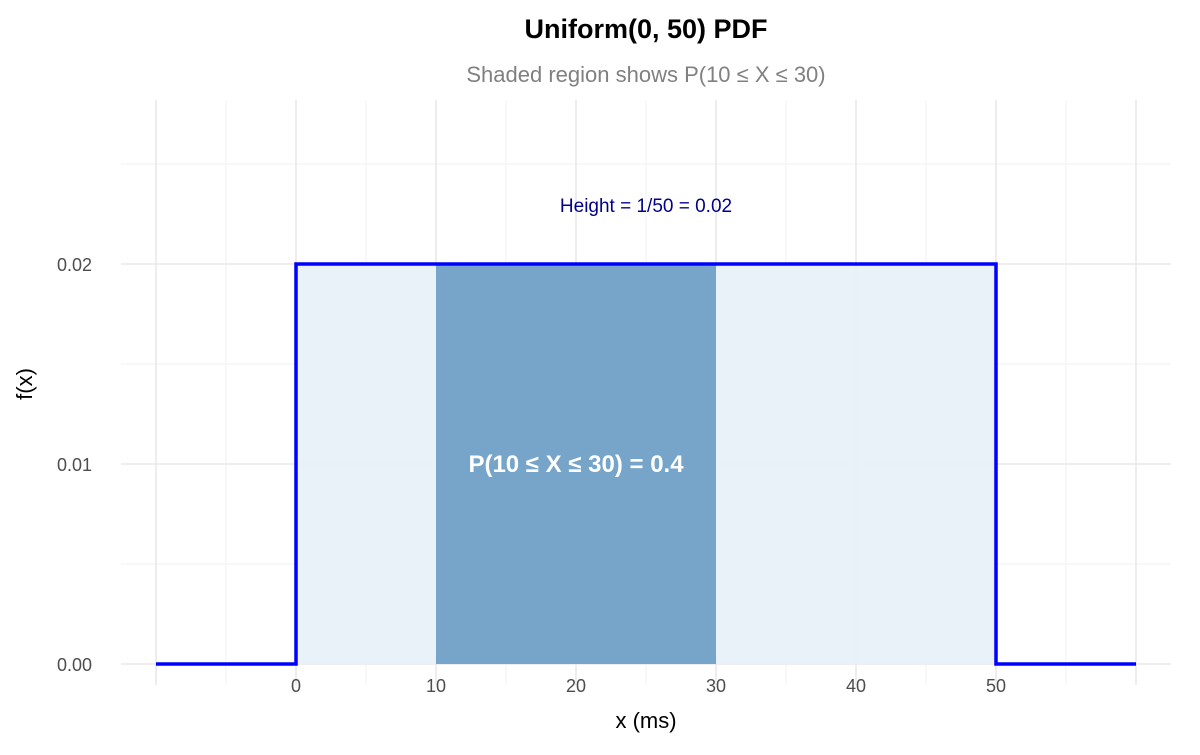  What do you see at coordinates (856, 686) in the screenshot?
I see `x-tick-label: 40` at bounding box center [856, 686].